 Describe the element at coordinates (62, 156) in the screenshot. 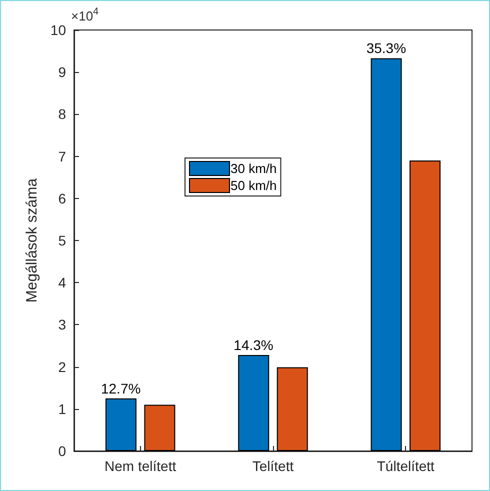

I see `y-tick-label: 7` at that location.